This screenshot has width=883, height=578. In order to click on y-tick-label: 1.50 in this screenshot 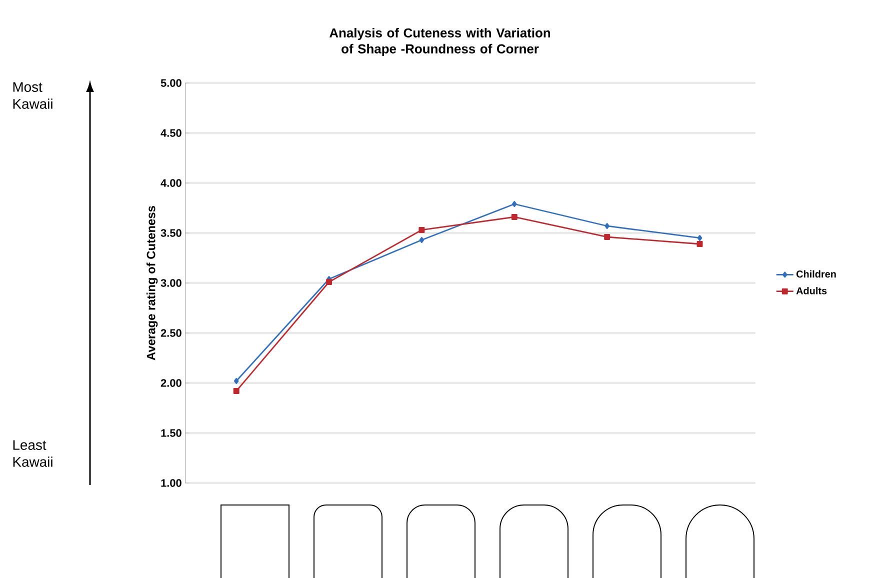, I will do `click(171, 433)`.